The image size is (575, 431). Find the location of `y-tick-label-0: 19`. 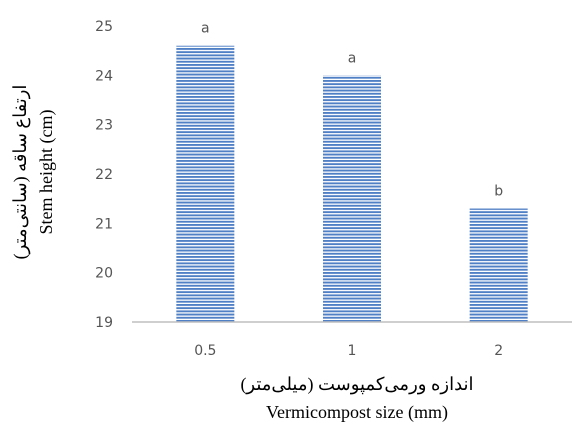

y-tick-label-0: 19 is located at coordinates (104, 323).